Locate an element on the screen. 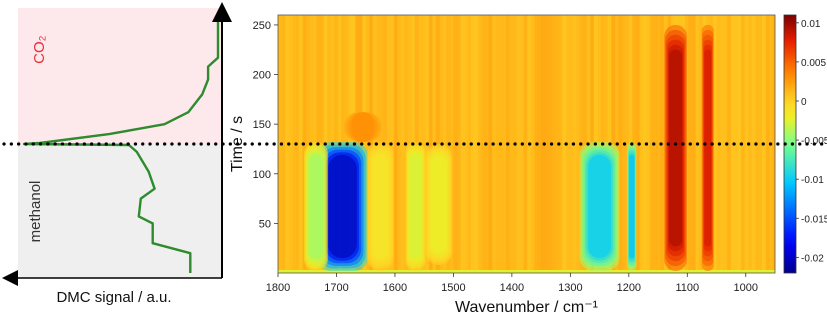 The height and width of the screenshot is (320, 827). colorbar-ticks: 0.01 0.005 0 -0.005 -0.01 -0.015 -0.02 is located at coordinates (811, 141).